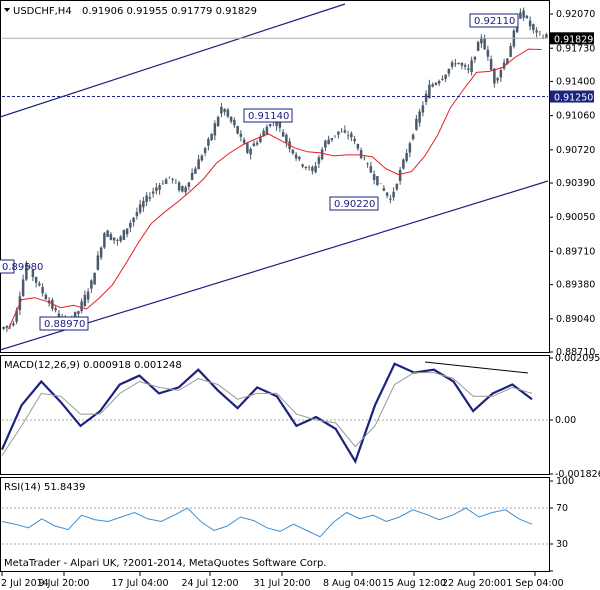 The height and width of the screenshot is (590, 600). I want to click on x-axis-tick-label: 31 Jul 20:00, so click(282, 583).